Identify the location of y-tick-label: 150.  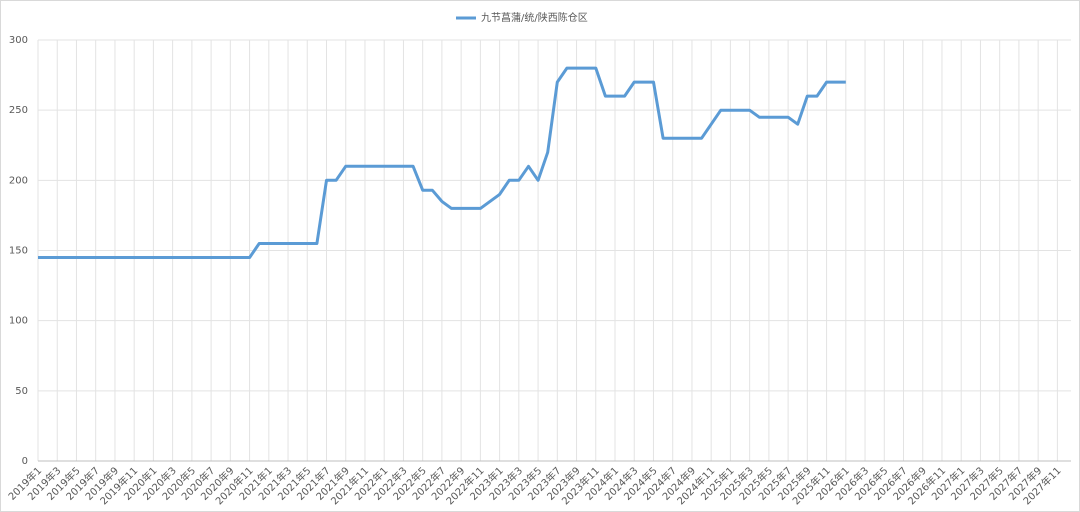
(18, 251).